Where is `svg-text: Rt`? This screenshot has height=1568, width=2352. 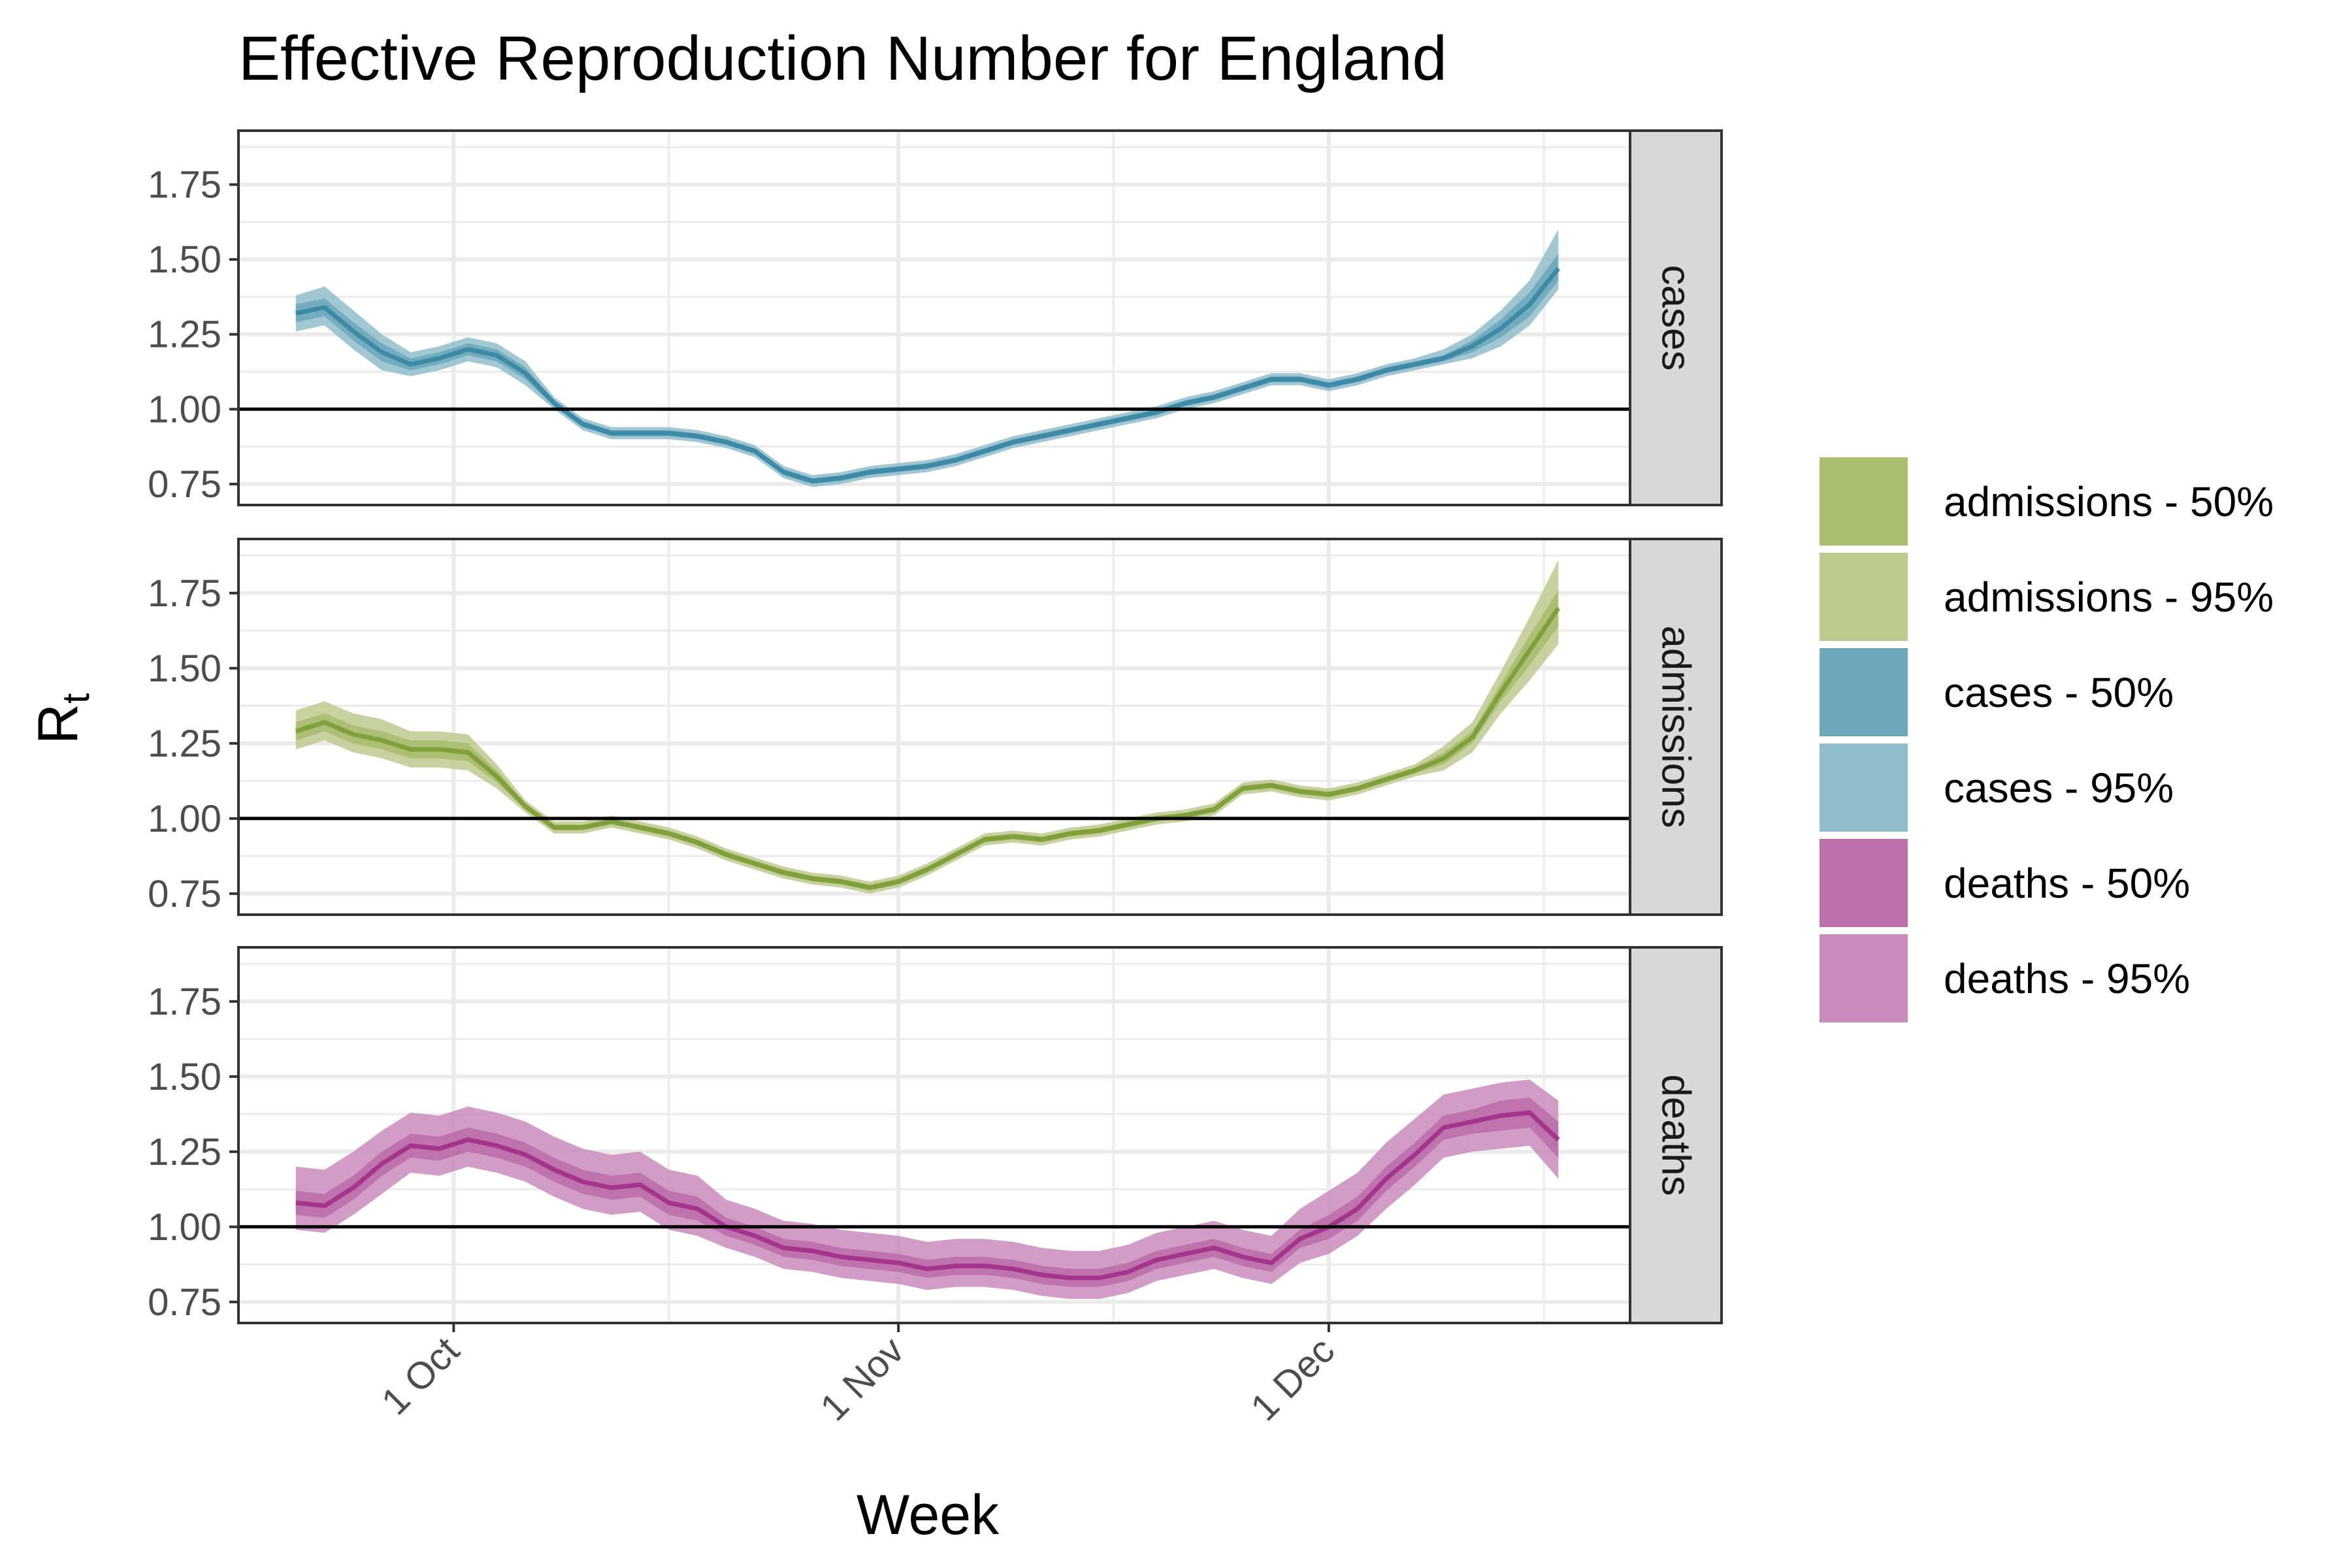
svg-text: Rt is located at coordinates (62, 718).